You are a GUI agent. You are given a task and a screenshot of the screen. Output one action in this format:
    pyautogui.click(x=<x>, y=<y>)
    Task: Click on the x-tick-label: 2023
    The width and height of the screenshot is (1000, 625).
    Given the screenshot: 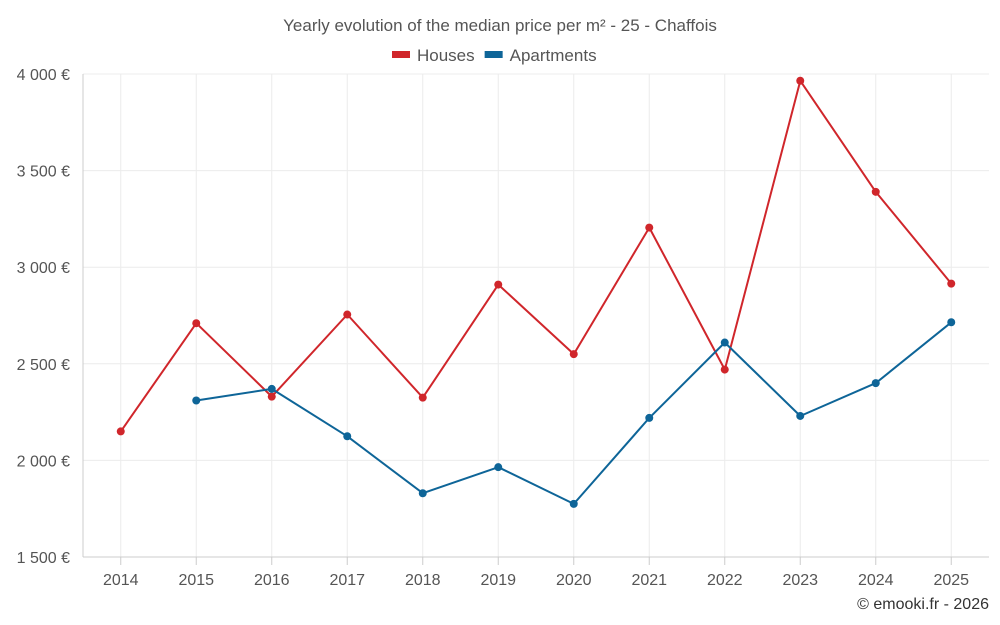 What is the action you would take?
    pyautogui.click(x=800, y=580)
    